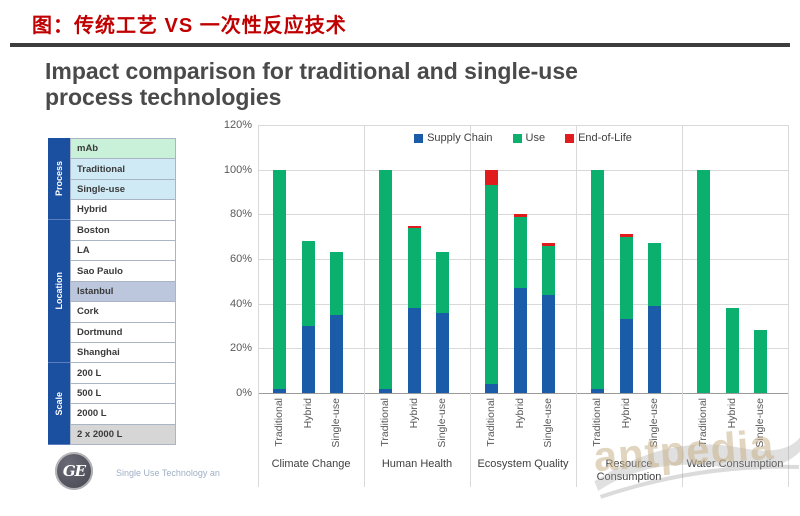 This screenshot has width=800, height=516. What do you see at coordinates (123, 169) in the screenshot?
I see `scenario-row: Traditional` at bounding box center [123, 169].